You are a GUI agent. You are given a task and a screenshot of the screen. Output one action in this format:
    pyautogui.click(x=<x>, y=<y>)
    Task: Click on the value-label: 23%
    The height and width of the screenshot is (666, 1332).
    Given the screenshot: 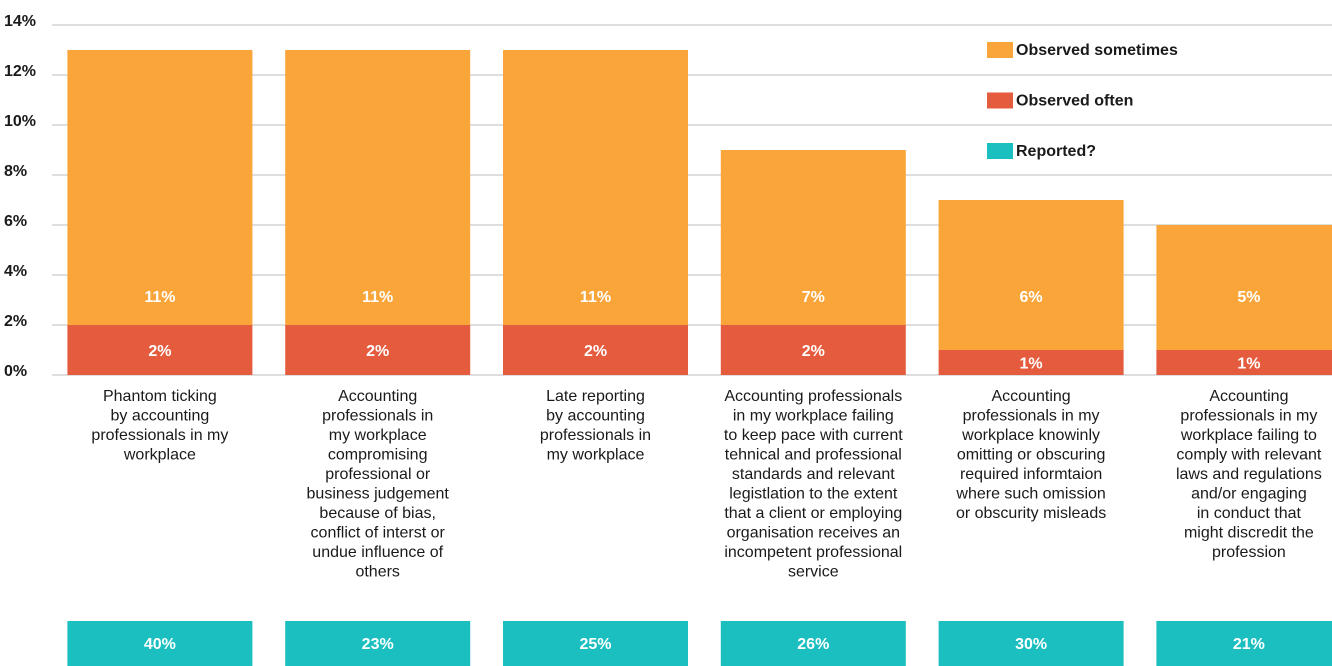 What is the action you would take?
    pyautogui.click(x=378, y=644)
    